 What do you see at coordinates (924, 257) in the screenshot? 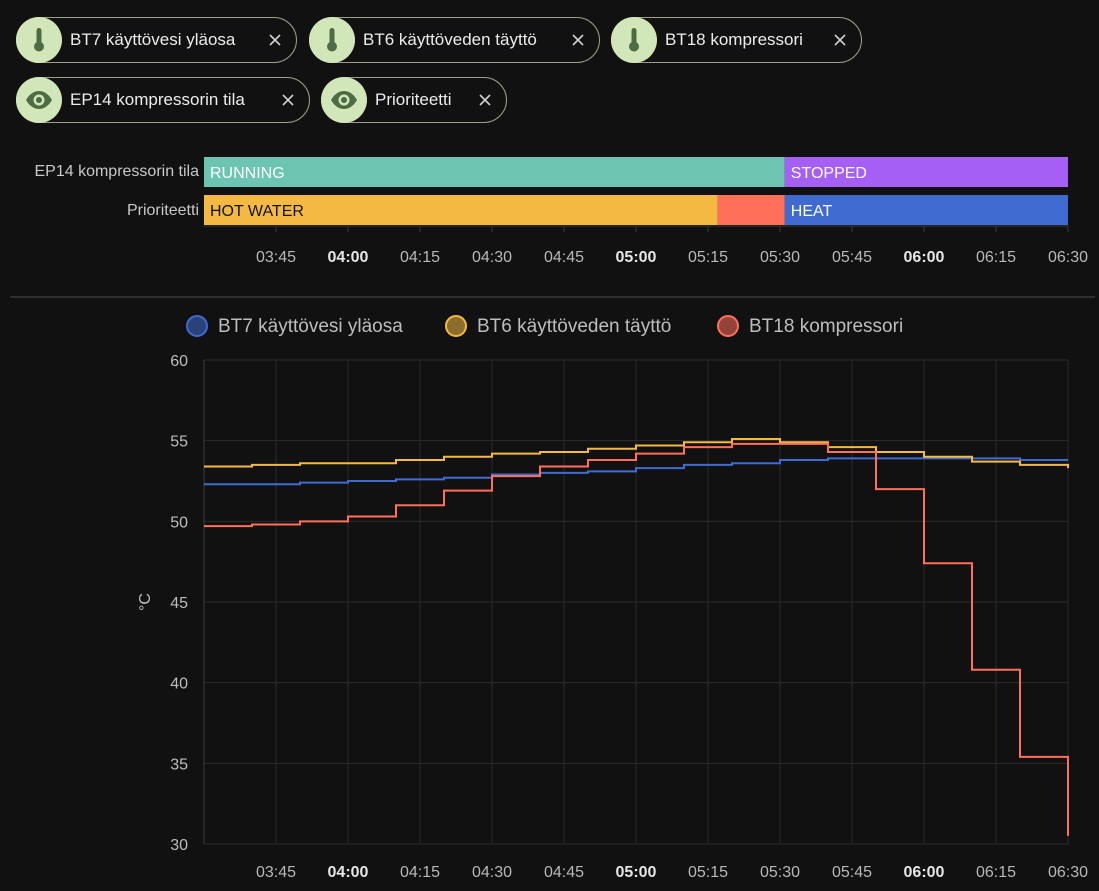
I see `timeline-tick-label: 06:00` at bounding box center [924, 257].